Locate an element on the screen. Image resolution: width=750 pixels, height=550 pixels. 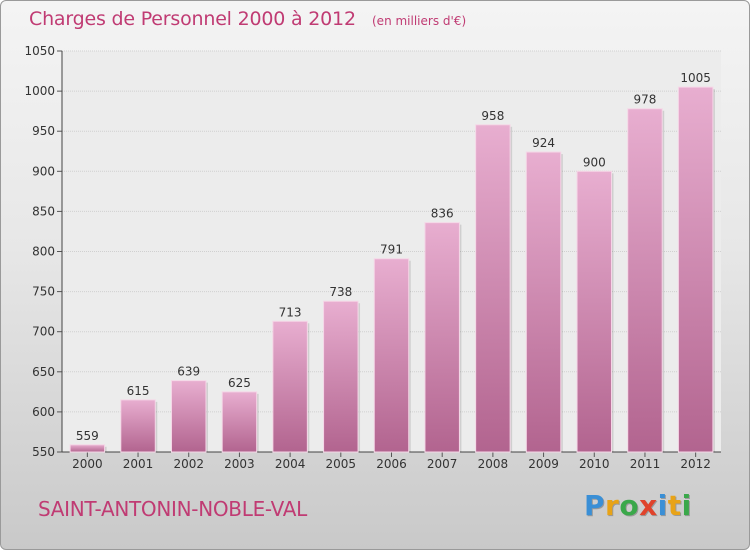
chart-title: Charges de Personnel 2000 à 2012 is located at coordinates (192, 19).